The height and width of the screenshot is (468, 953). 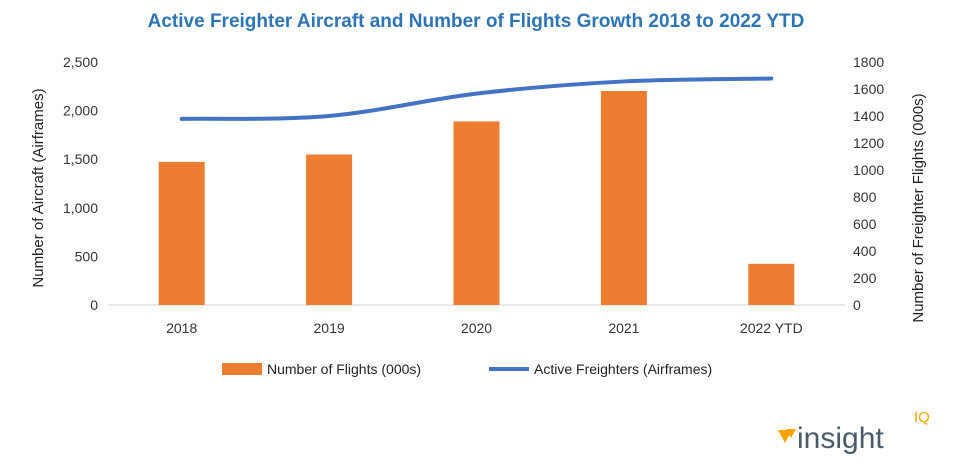 I want to click on right-tick-label: 1400, so click(x=868, y=116).